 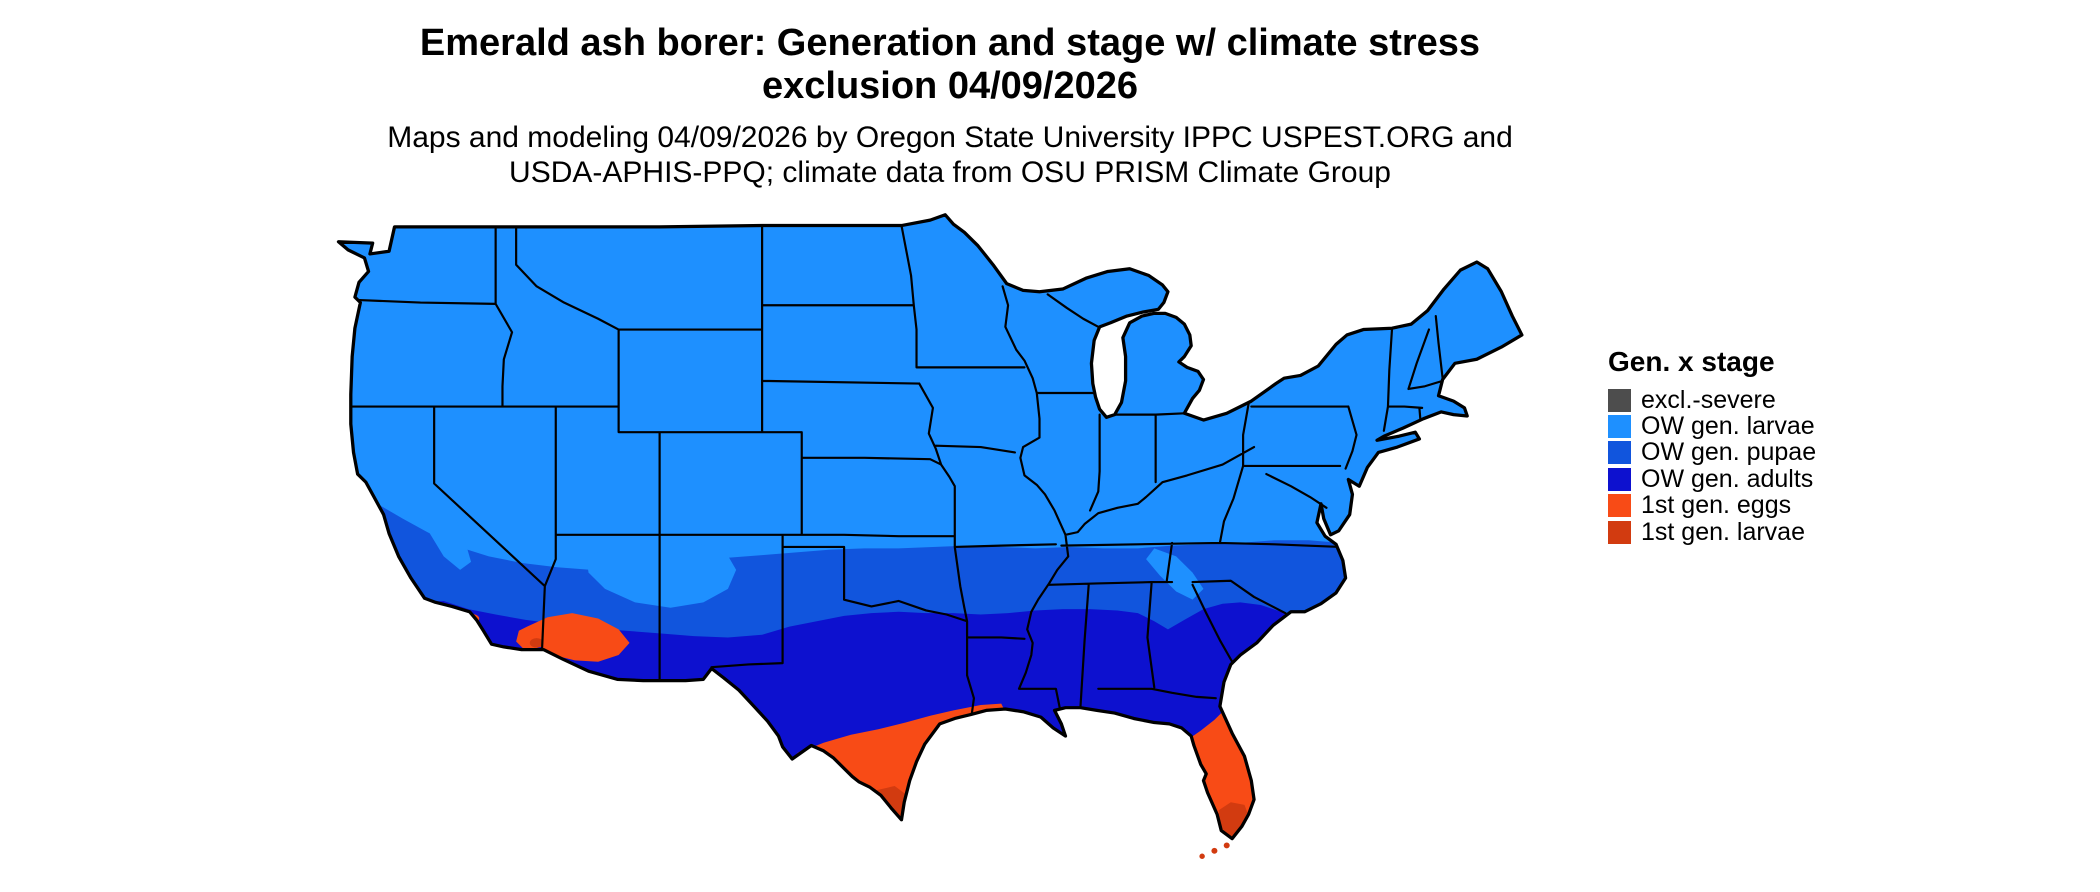 I want to click on legend-label: 1st gen. eggs, so click(x=1716, y=505).